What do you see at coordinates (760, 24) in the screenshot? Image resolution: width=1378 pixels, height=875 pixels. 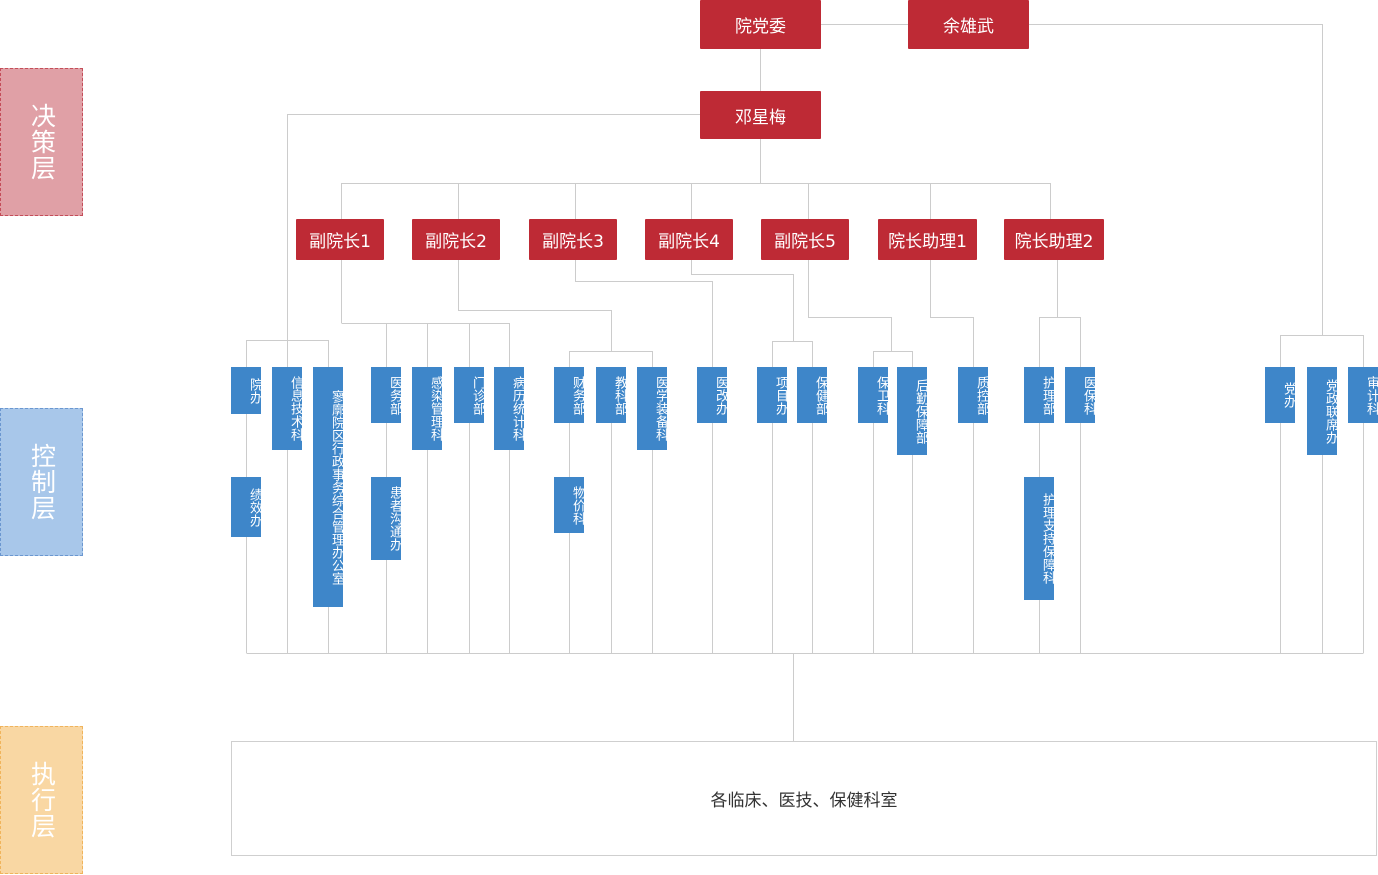 I see `party-committee-node: 院党委` at bounding box center [760, 24].